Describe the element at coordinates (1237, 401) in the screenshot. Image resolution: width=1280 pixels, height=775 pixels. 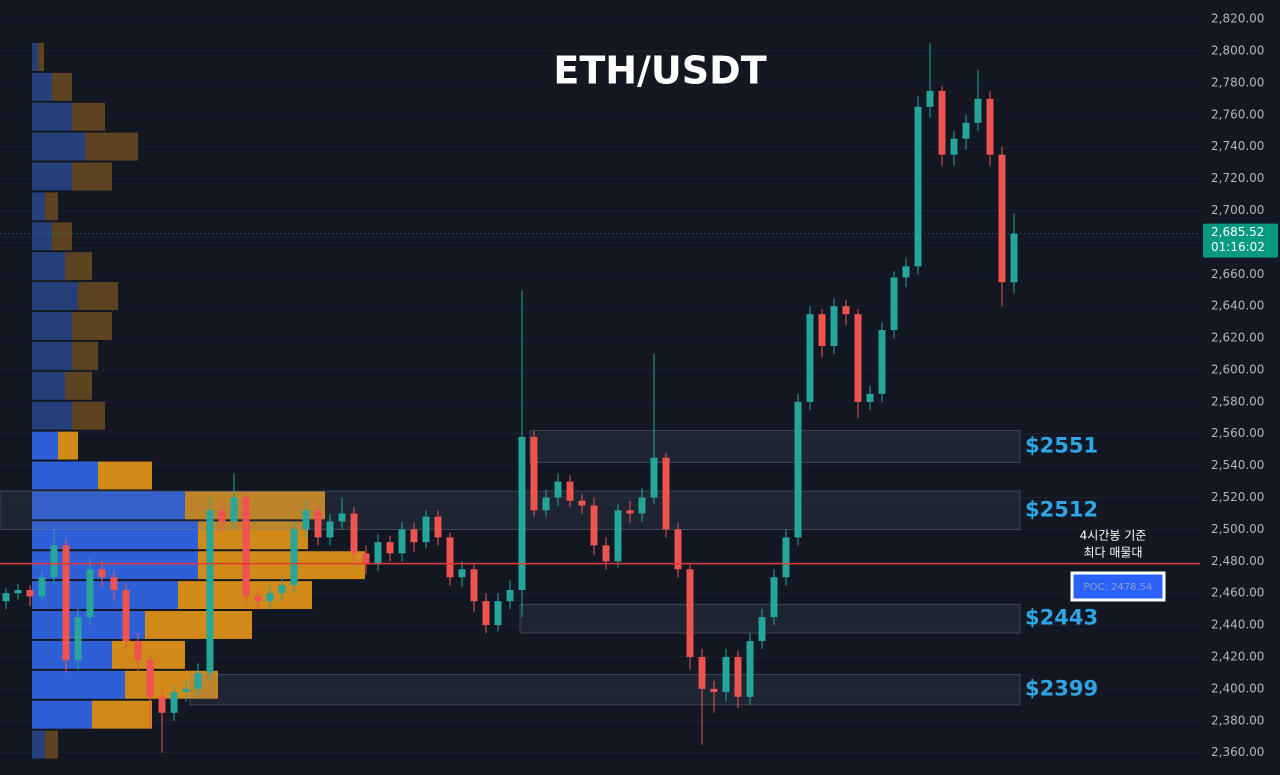
I see `y-tick-label: 2,580.00` at that location.